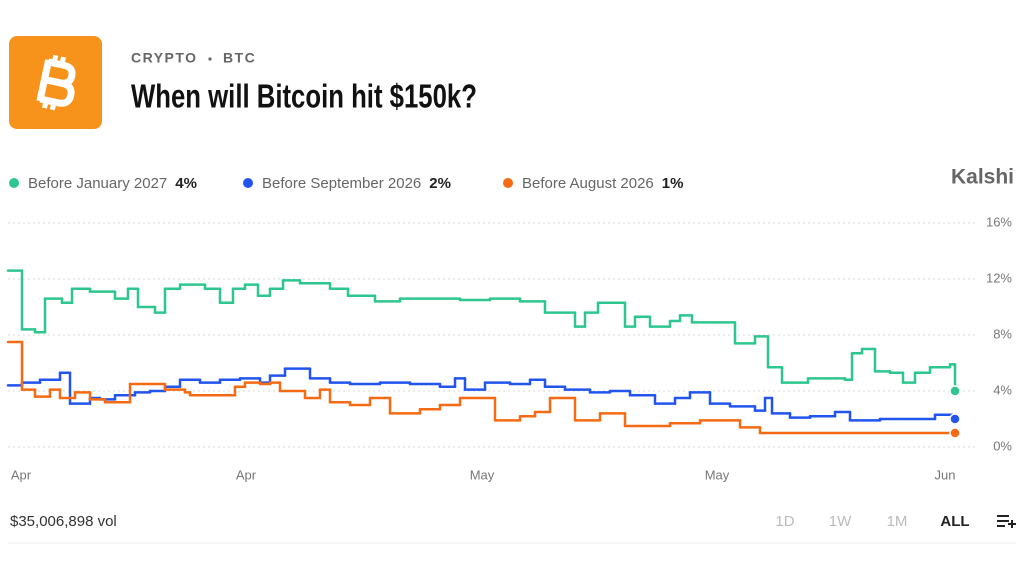 The image size is (1024, 576). What do you see at coordinates (784, 521) in the screenshot?
I see `range-button: 1D` at bounding box center [784, 521].